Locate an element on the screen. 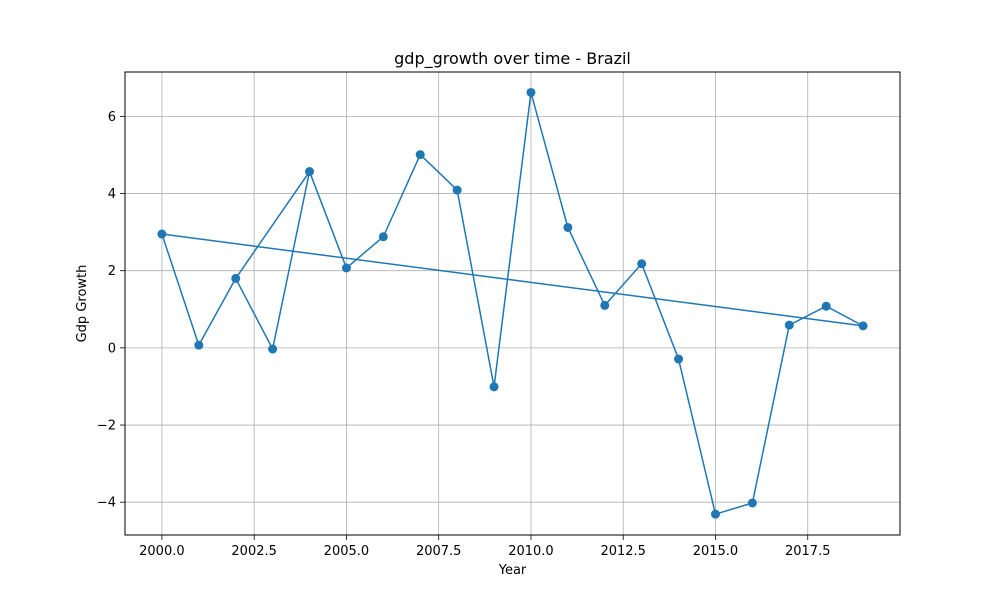 This screenshot has height=604, width=1000. data-point-2011 is located at coordinates (568, 227).